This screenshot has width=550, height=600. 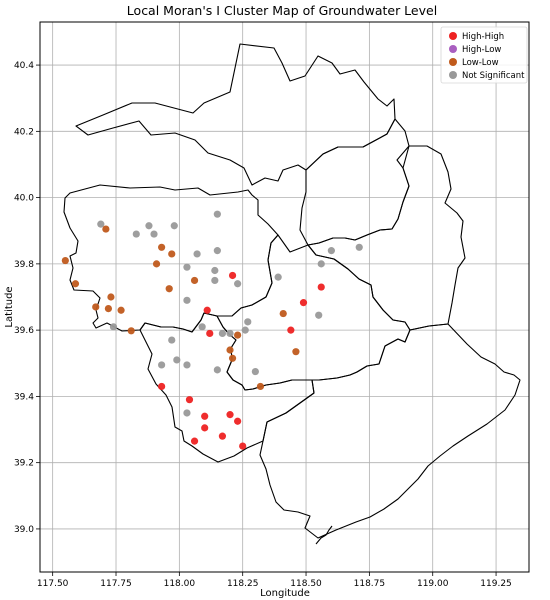 What do you see at coordinates (480, 63) in the screenshot?
I see `legend-label: Low-Low` at bounding box center [480, 63].